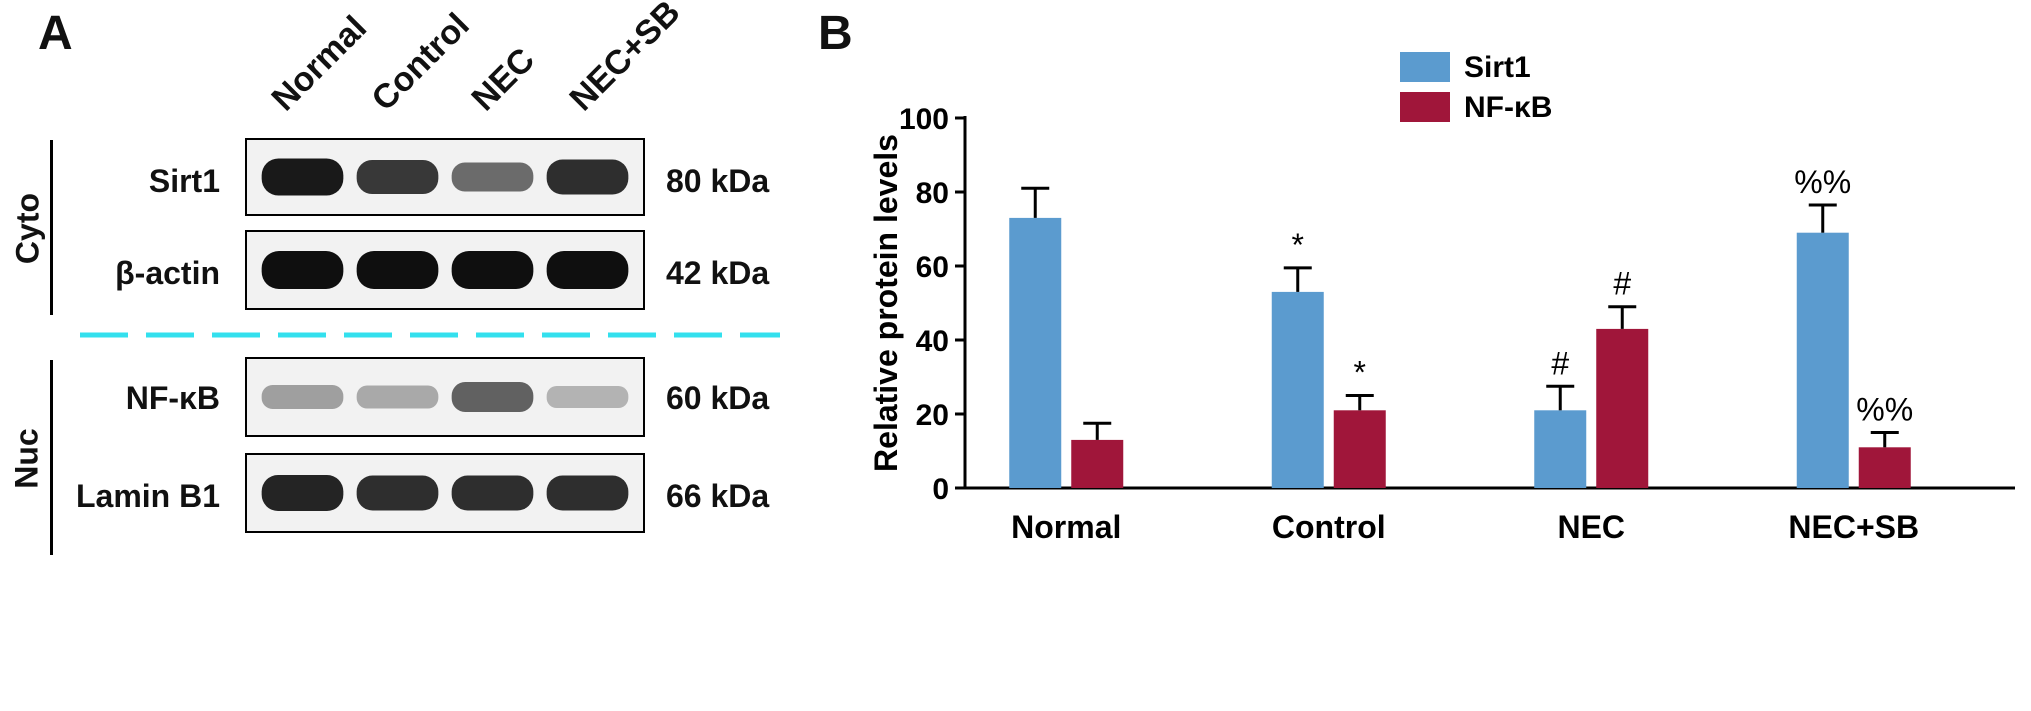 This screenshot has height=711, width=2031. Describe the element at coordinates (835, 33) in the screenshot. I see `panel-b-letter: B` at that location.